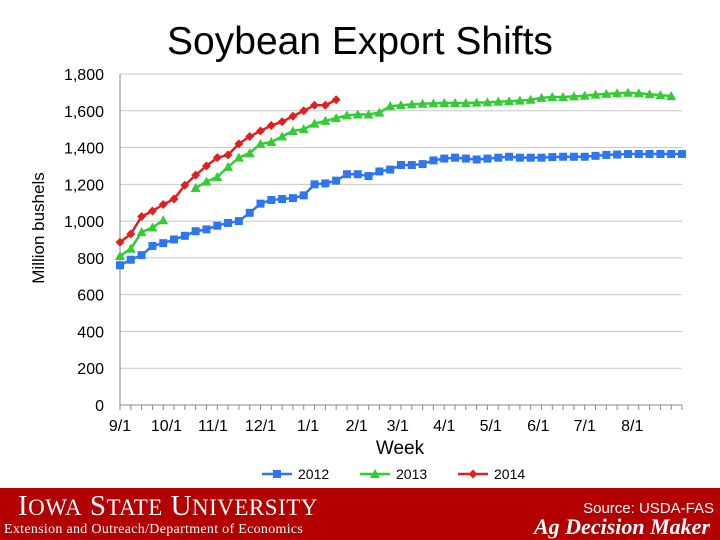 This screenshot has height=540, width=720. I want to click on legend-item-2014: 2014, so click(491, 474).